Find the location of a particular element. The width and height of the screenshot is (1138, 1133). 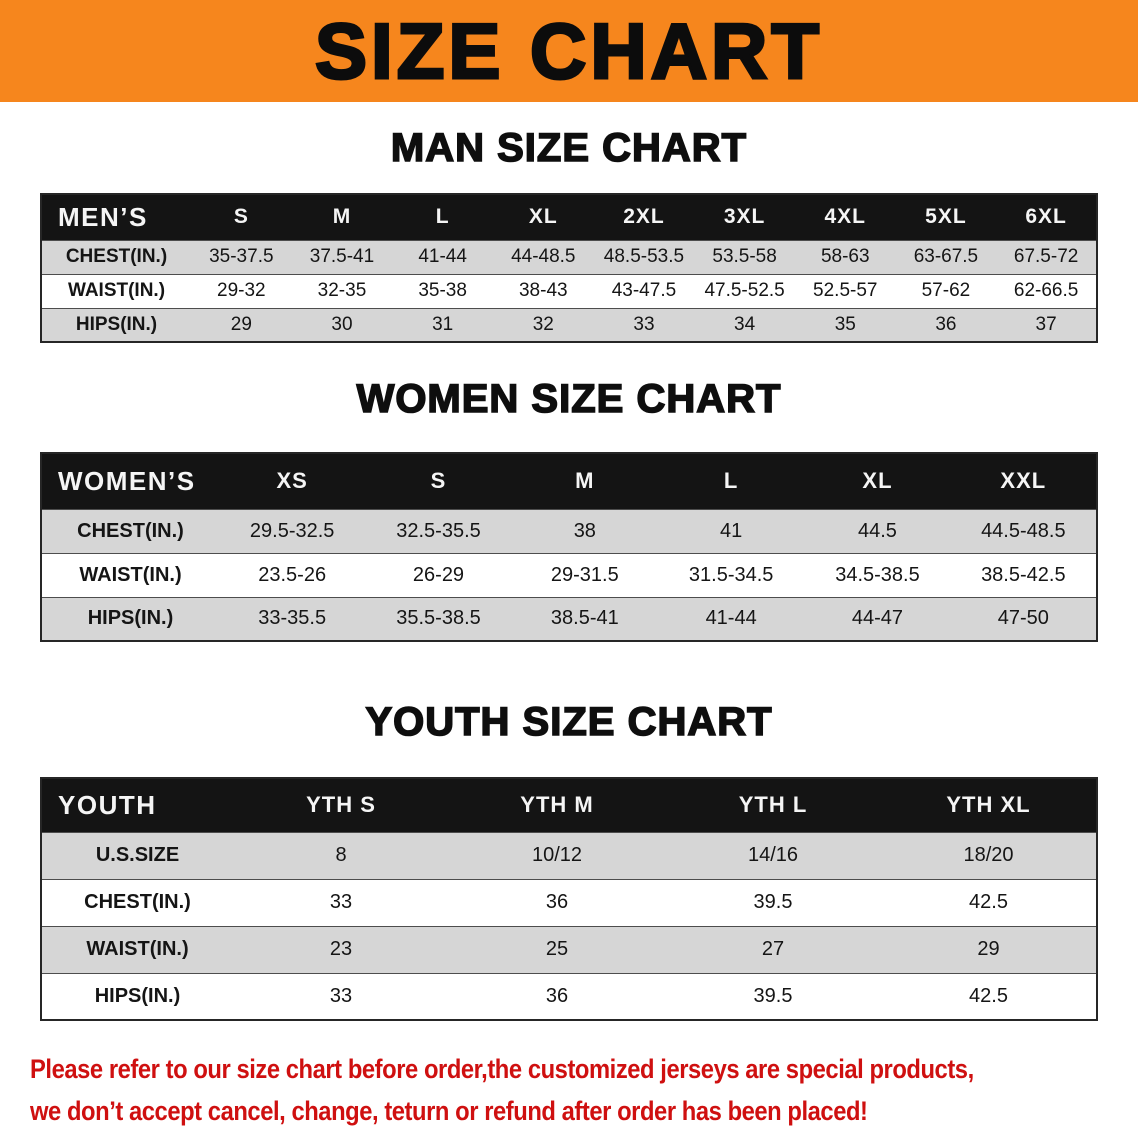

women-header-row: WOMEN’S XS S M L XL XXL is located at coordinates (569, 481).